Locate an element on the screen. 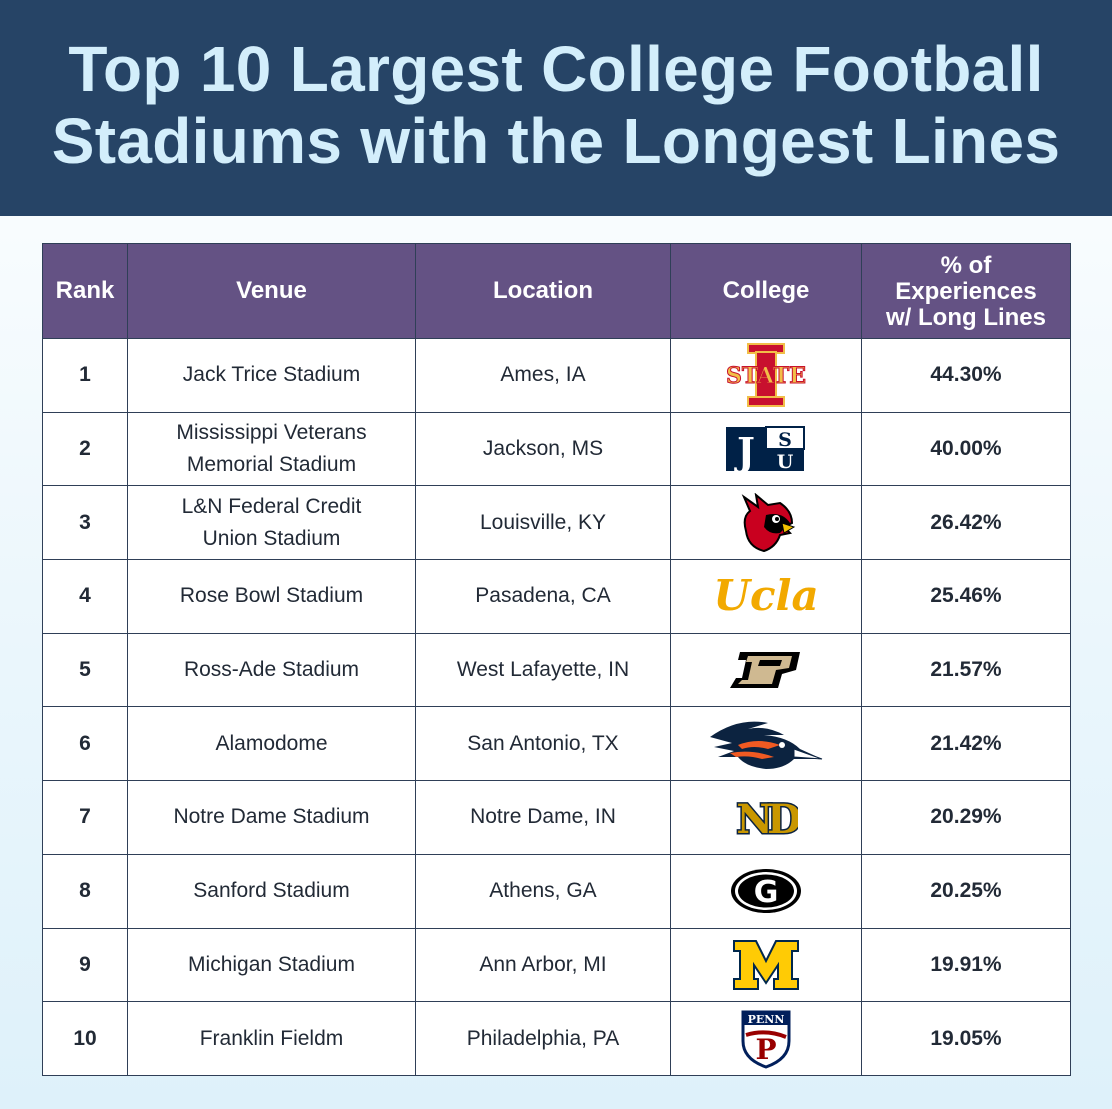  rank-cell: 2 is located at coordinates (85, 449).